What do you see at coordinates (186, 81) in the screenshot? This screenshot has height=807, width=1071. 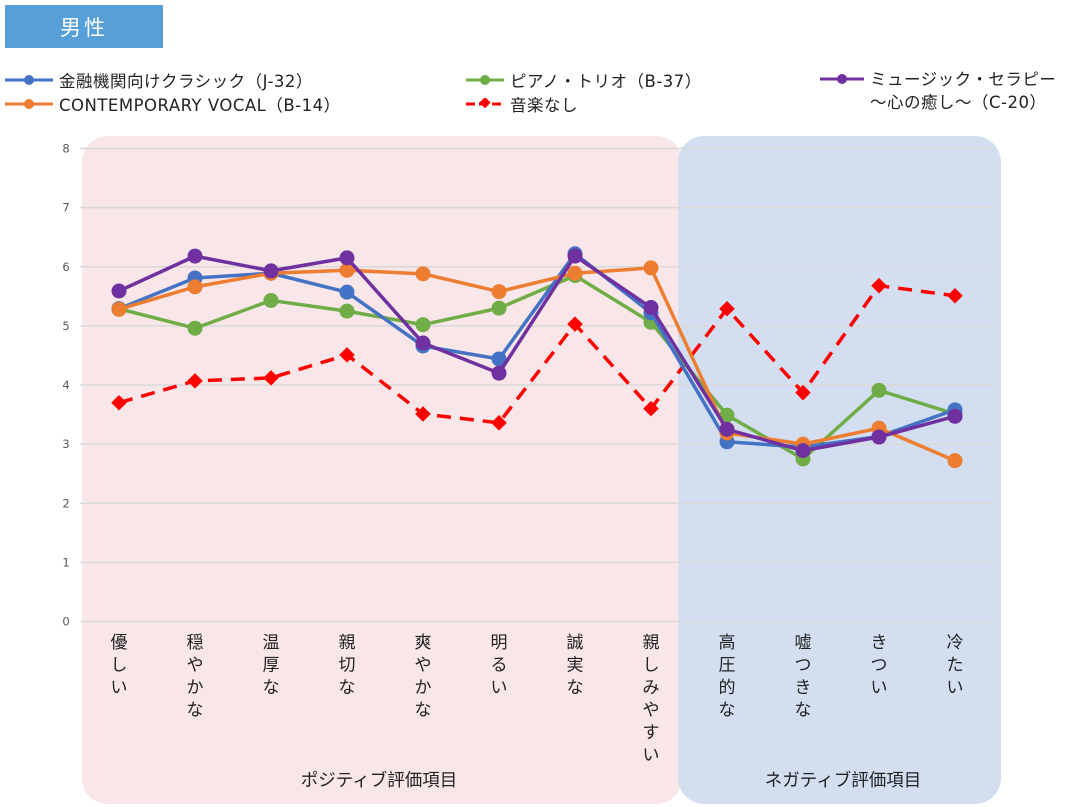 I see `legend-label: 金融機関向けクラシック（J-32）` at bounding box center [186, 81].